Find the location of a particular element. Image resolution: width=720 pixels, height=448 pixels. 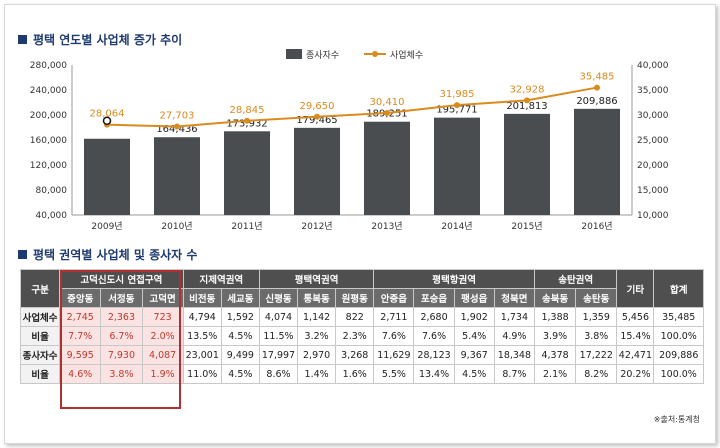

bar-data-label: 179,465 is located at coordinates (316, 120).